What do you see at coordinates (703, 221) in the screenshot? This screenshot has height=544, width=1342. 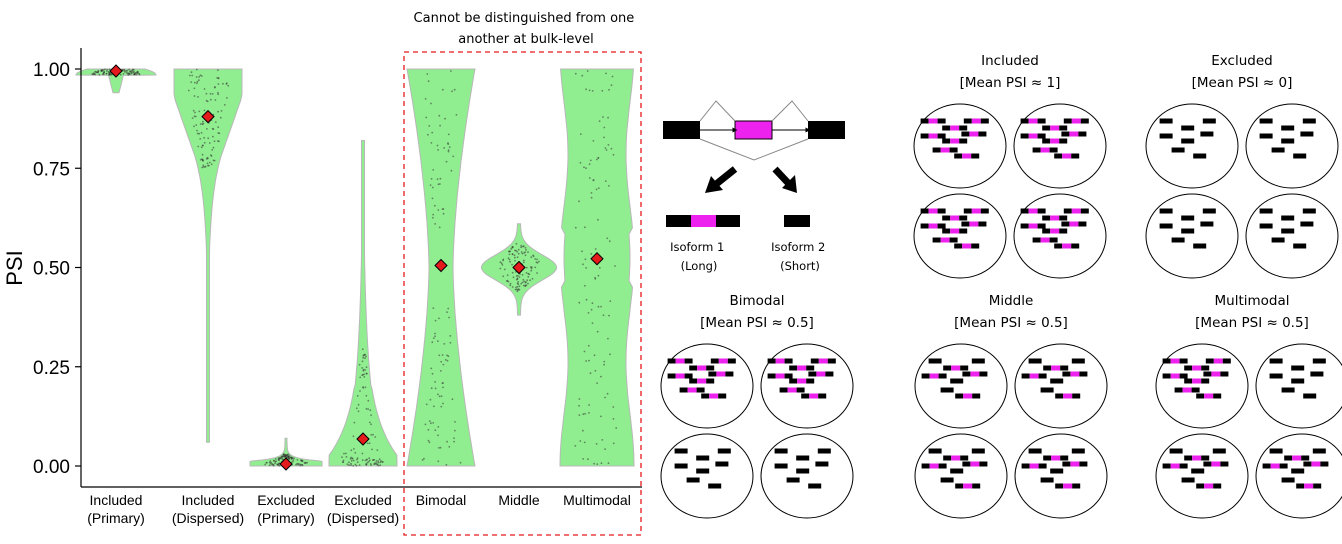 I see `isoform-1-glyph` at bounding box center [703, 221].